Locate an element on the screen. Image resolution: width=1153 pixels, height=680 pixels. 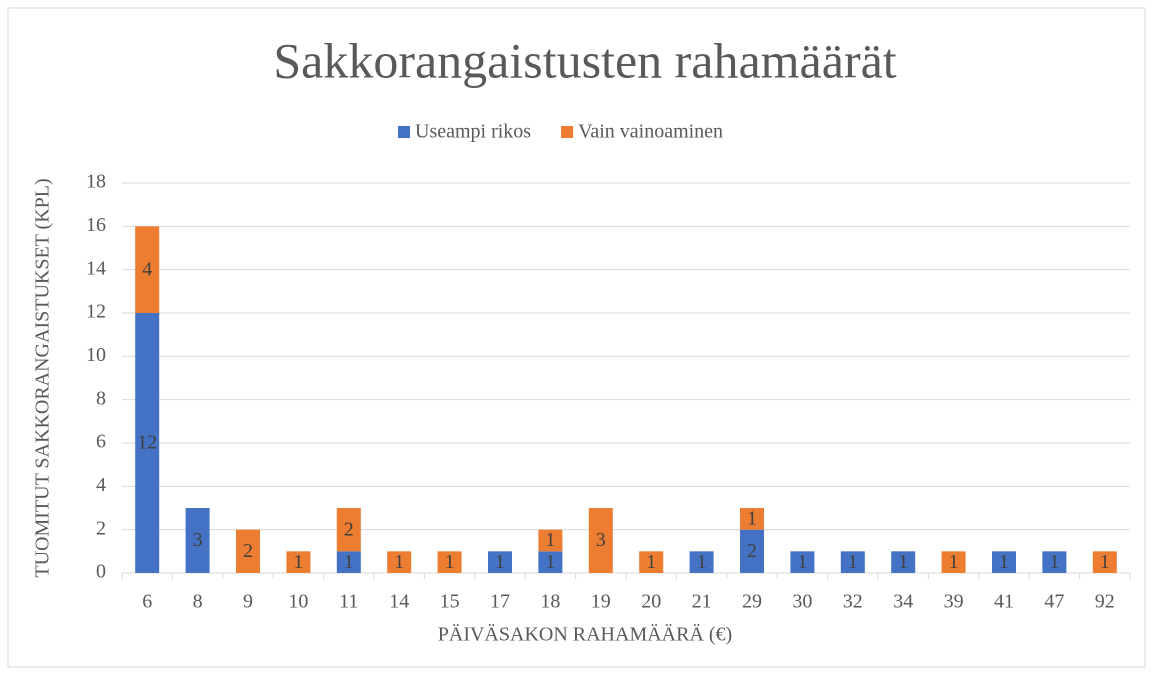
x-tick-label: 15 is located at coordinates (450, 602).